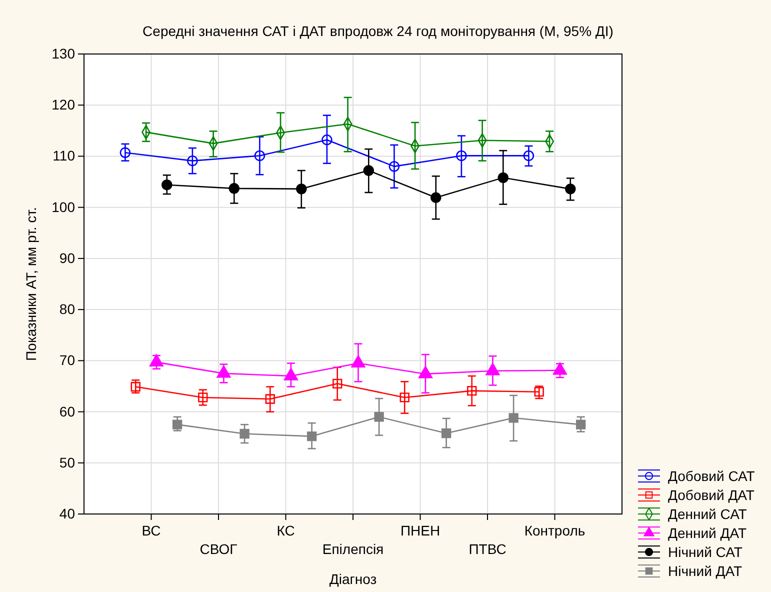 The width and height of the screenshot is (771, 592). What do you see at coordinates (67, 258) in the screenshot?
I see `y-tick-label: 90` at bounding box center [67, 258].